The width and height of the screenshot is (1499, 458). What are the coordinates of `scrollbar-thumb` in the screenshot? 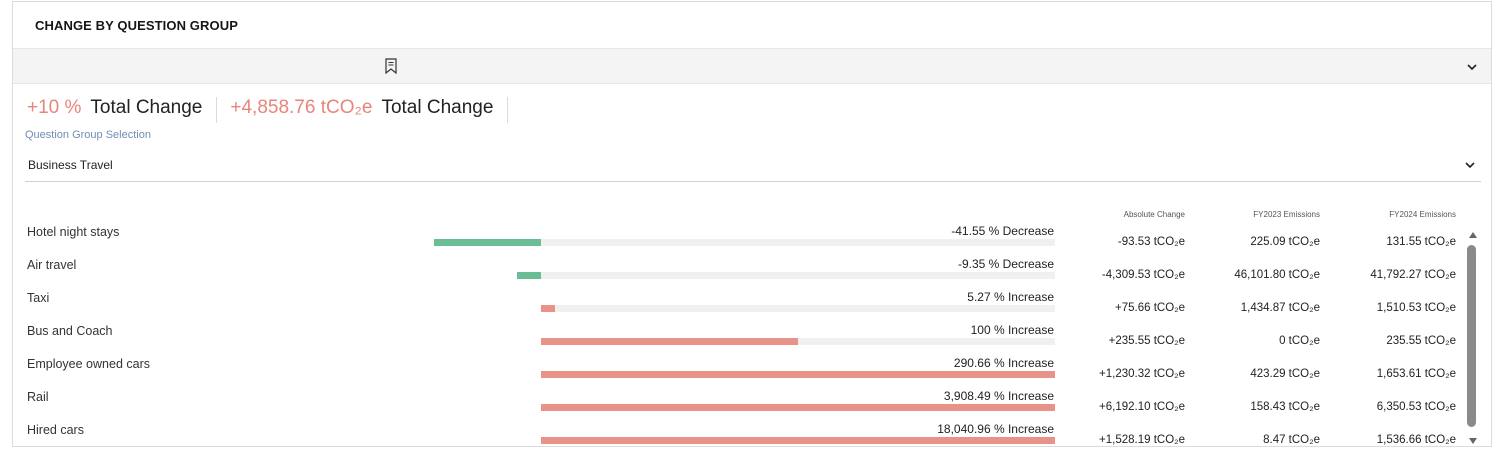 It's located at (1471, 336).